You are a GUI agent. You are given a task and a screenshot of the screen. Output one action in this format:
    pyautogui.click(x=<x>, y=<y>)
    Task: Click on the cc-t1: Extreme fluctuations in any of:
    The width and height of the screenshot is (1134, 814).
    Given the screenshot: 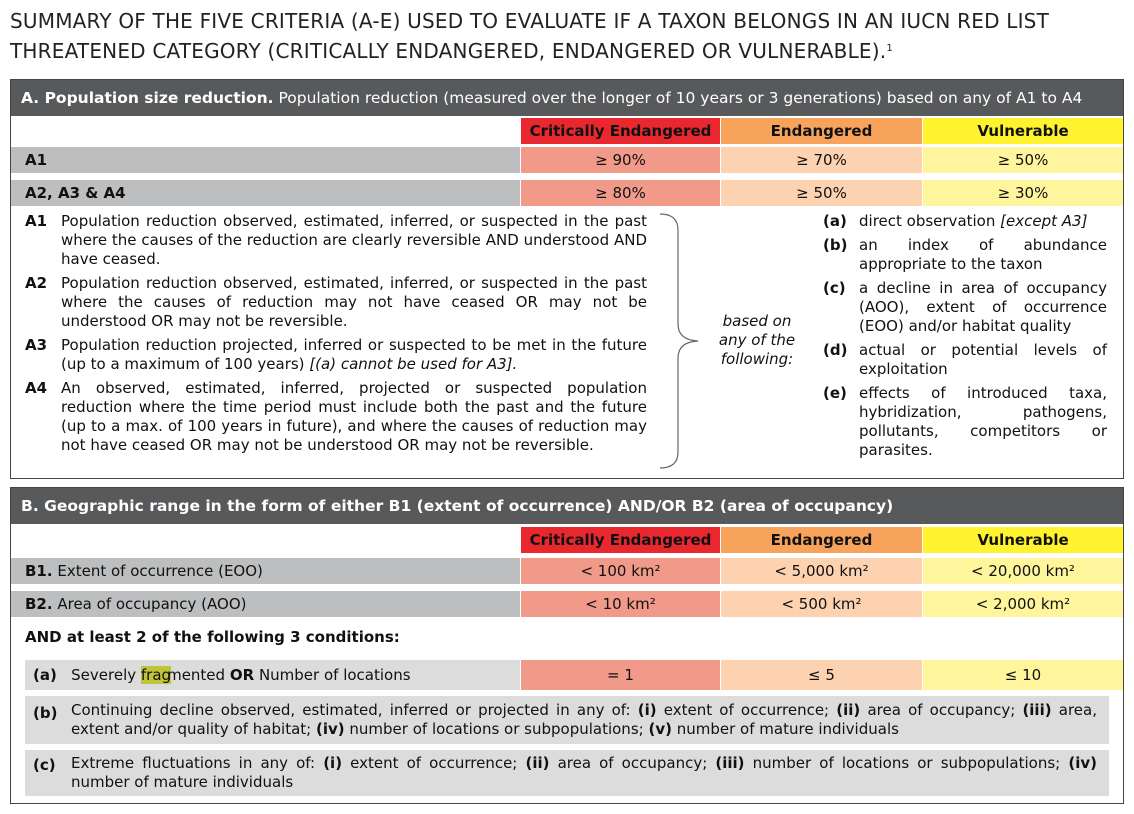 What is the action you would take?
    pyautogui.click(x=193, y=763)
    